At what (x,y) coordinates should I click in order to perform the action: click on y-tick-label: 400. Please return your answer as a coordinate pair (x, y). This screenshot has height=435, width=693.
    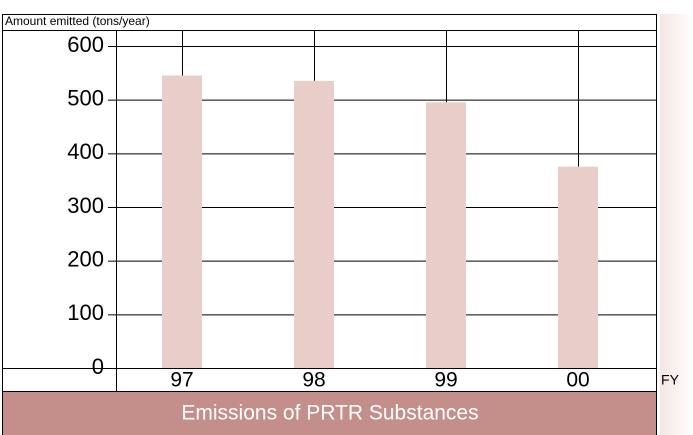
    Looking at the image, I should click on (85, 151).